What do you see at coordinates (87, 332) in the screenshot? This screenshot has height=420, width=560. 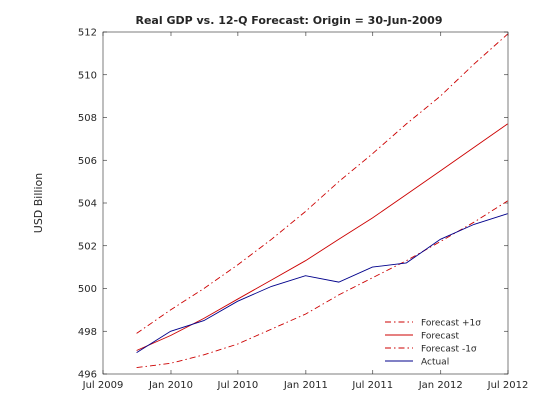 I see `y-tick-label: 498` at bounding box center [87, 332].